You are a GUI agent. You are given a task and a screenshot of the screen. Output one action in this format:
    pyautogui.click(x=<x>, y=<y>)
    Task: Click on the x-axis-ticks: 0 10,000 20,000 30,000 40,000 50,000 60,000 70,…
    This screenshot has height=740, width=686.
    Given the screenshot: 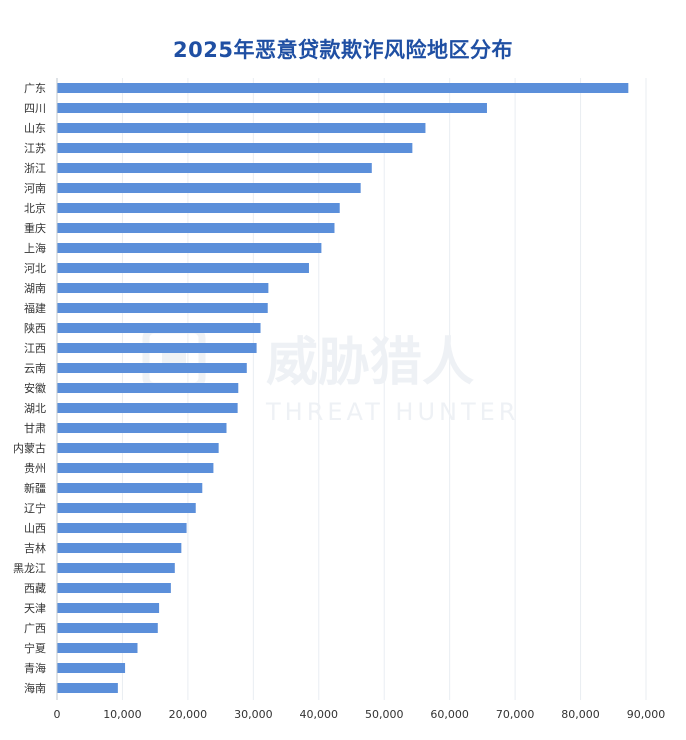 What is the action you would take?
    pyautogui.click(x=360, y=714)
    